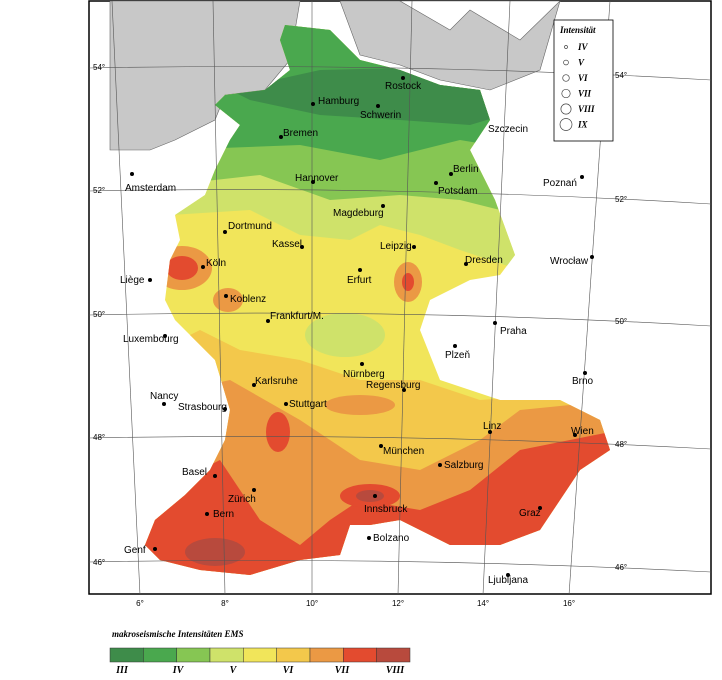  I want to click on city-label: Liège, so click(132, 280).